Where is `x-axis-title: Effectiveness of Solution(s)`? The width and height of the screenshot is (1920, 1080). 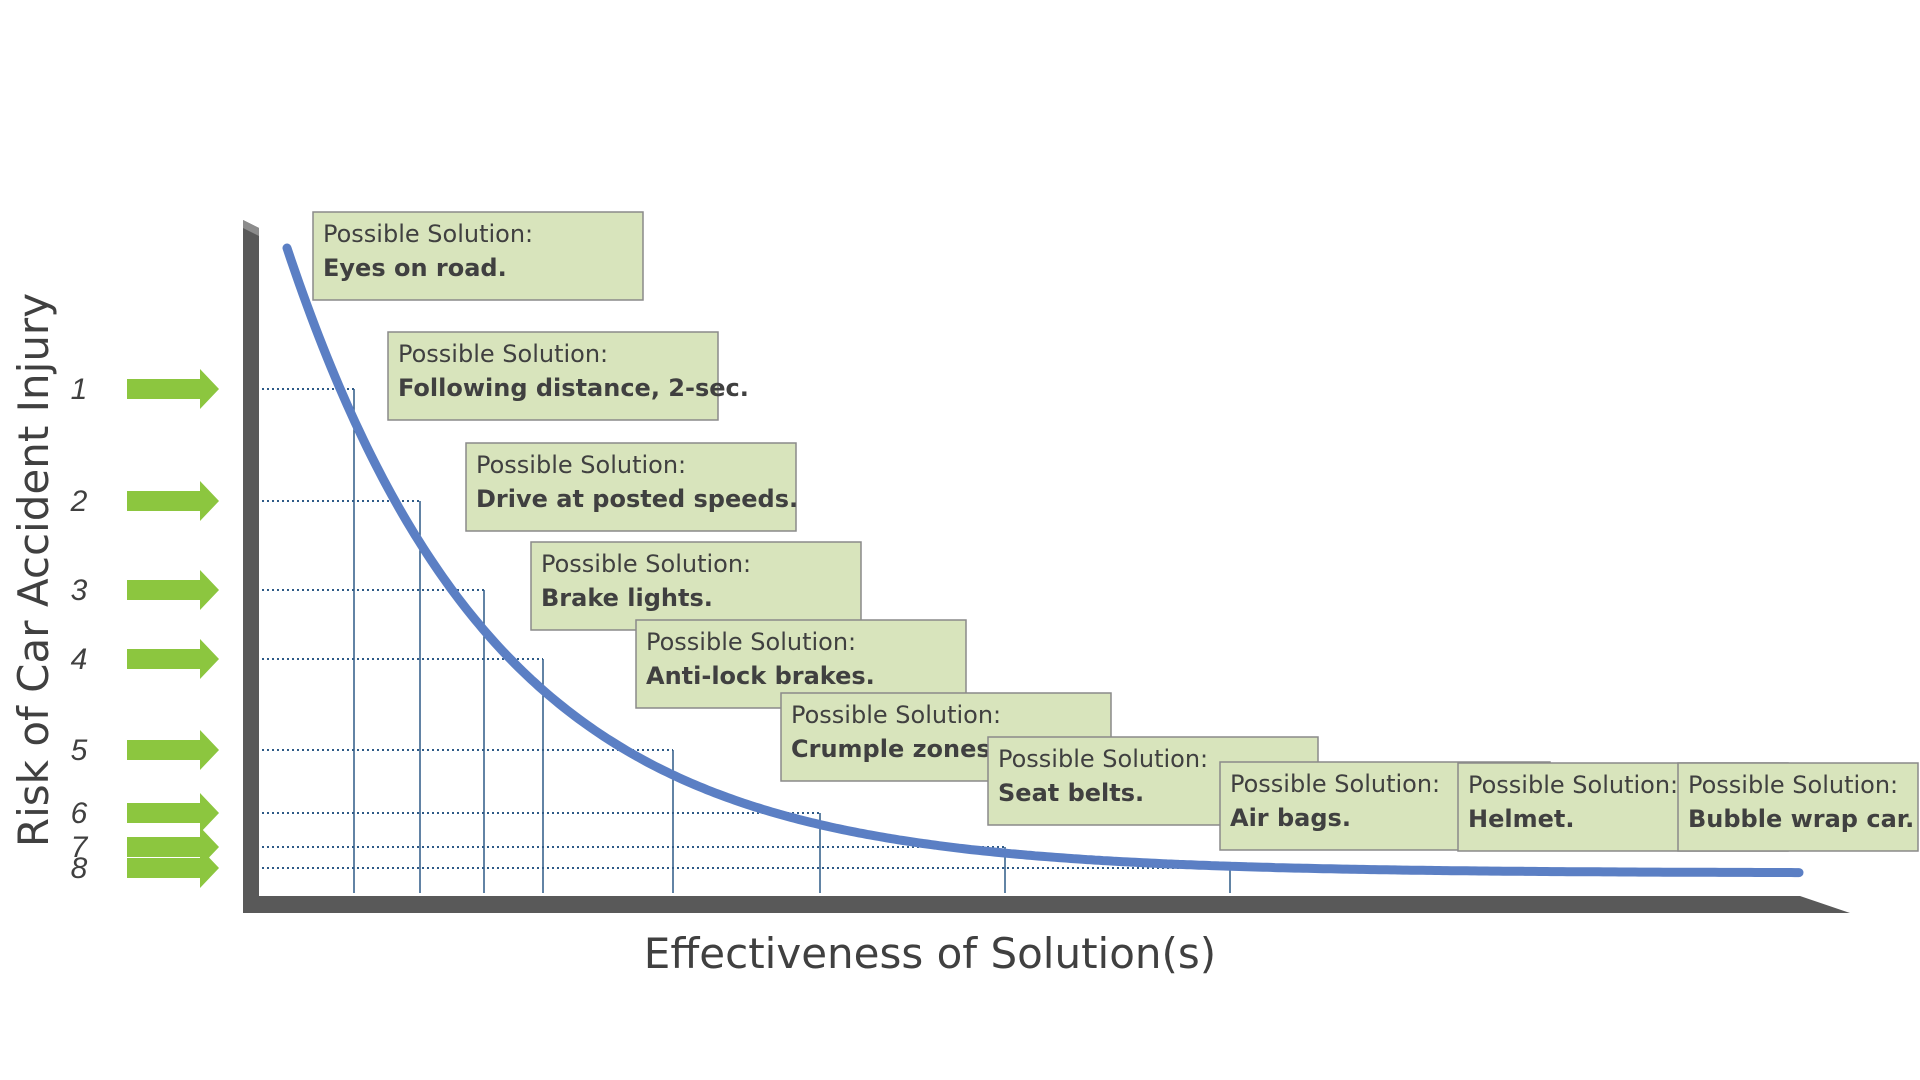
x-axis-title: Effectiveness of Solution(s) is located at coordinates (930, 953).